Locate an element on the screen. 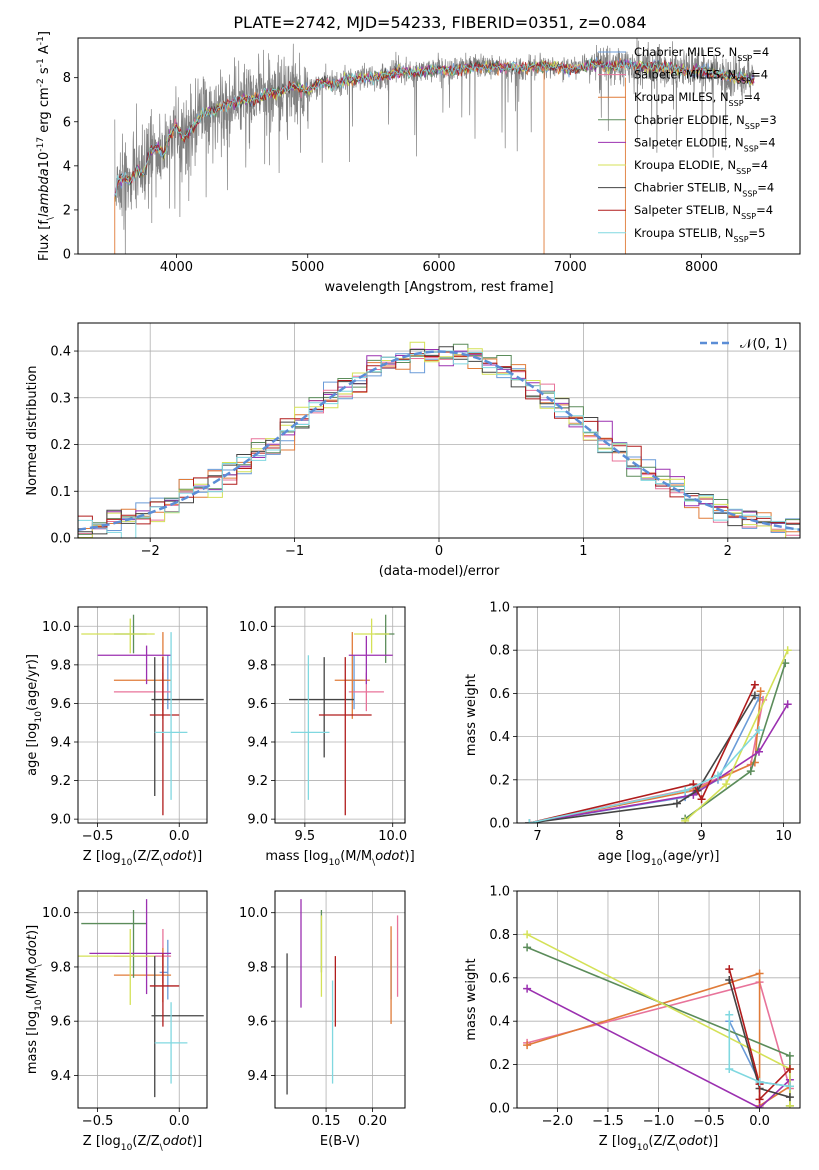  plot-area-residuals is located at coordinates (439, 439).